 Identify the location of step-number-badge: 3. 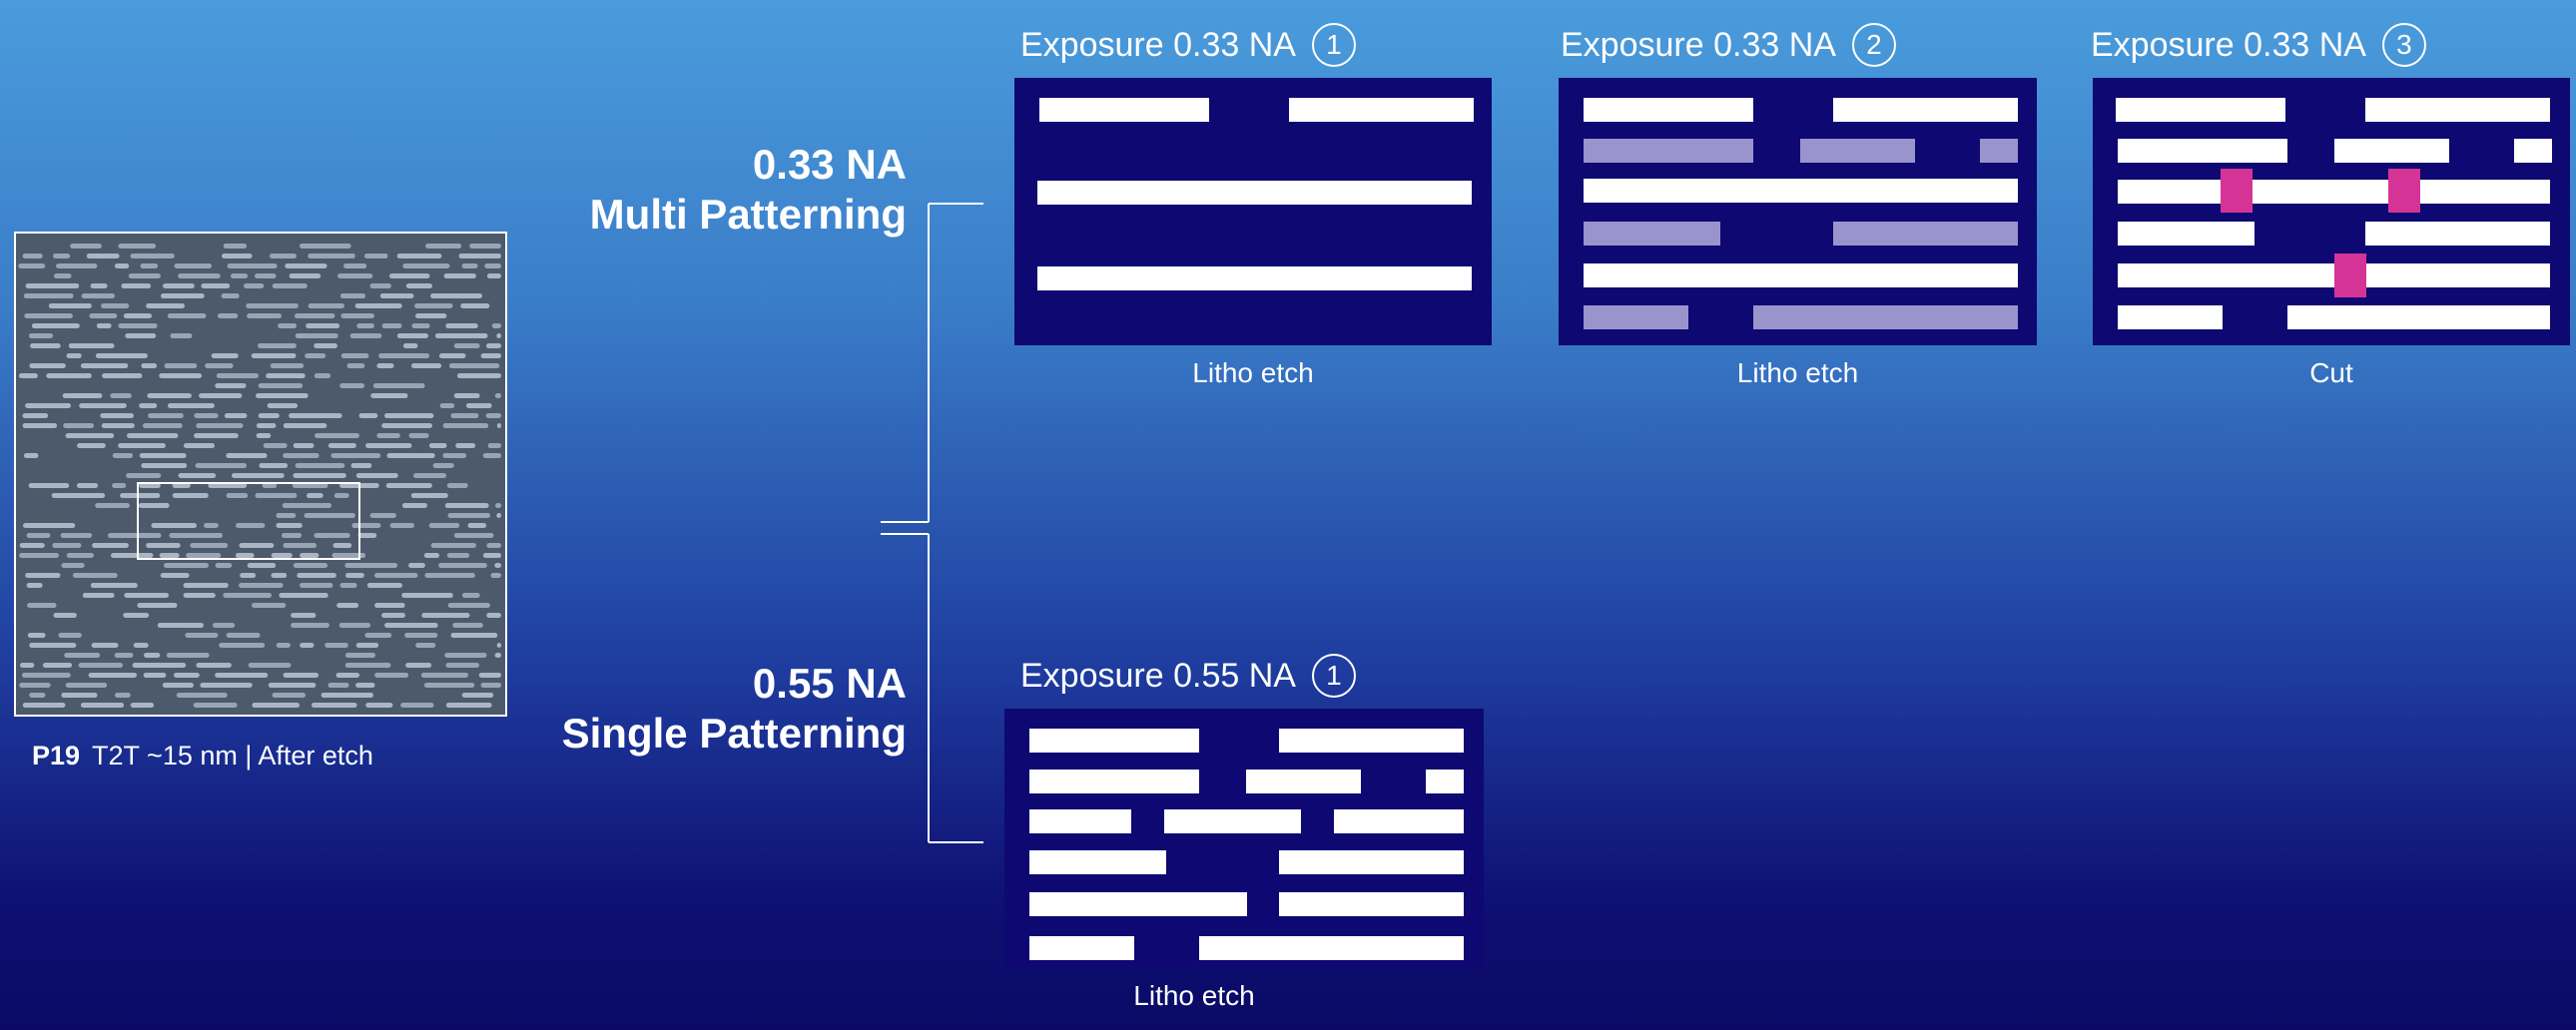
(2403, 45).